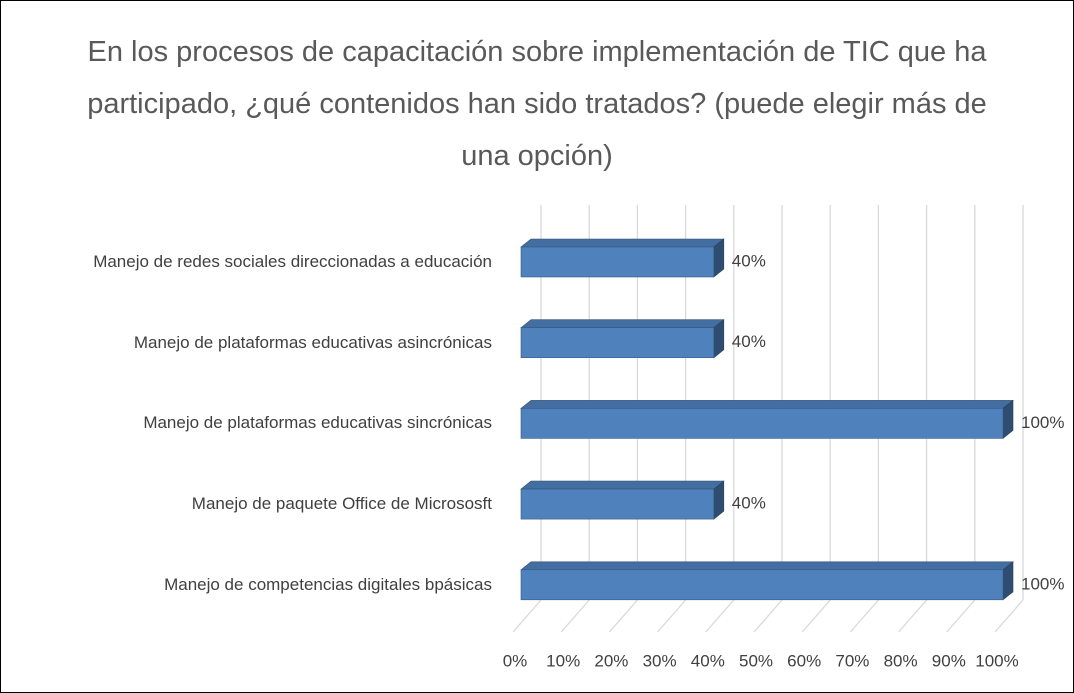 Image resolution: width=1074 pixels, height=693 pixels. What do you see at coordinates (515, 660) in the screenshot?
I see `x-tick-label: 0%` at bounding box center [515, 660].